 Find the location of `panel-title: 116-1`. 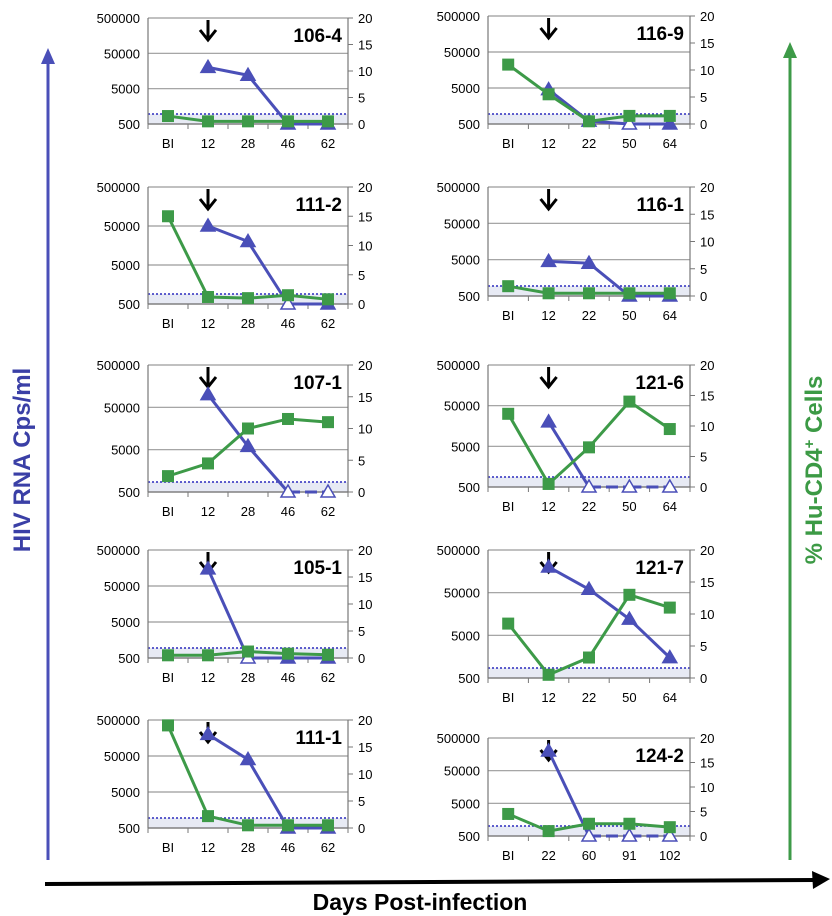

panel-title: 116-1 is located at coordinates (660, 205).